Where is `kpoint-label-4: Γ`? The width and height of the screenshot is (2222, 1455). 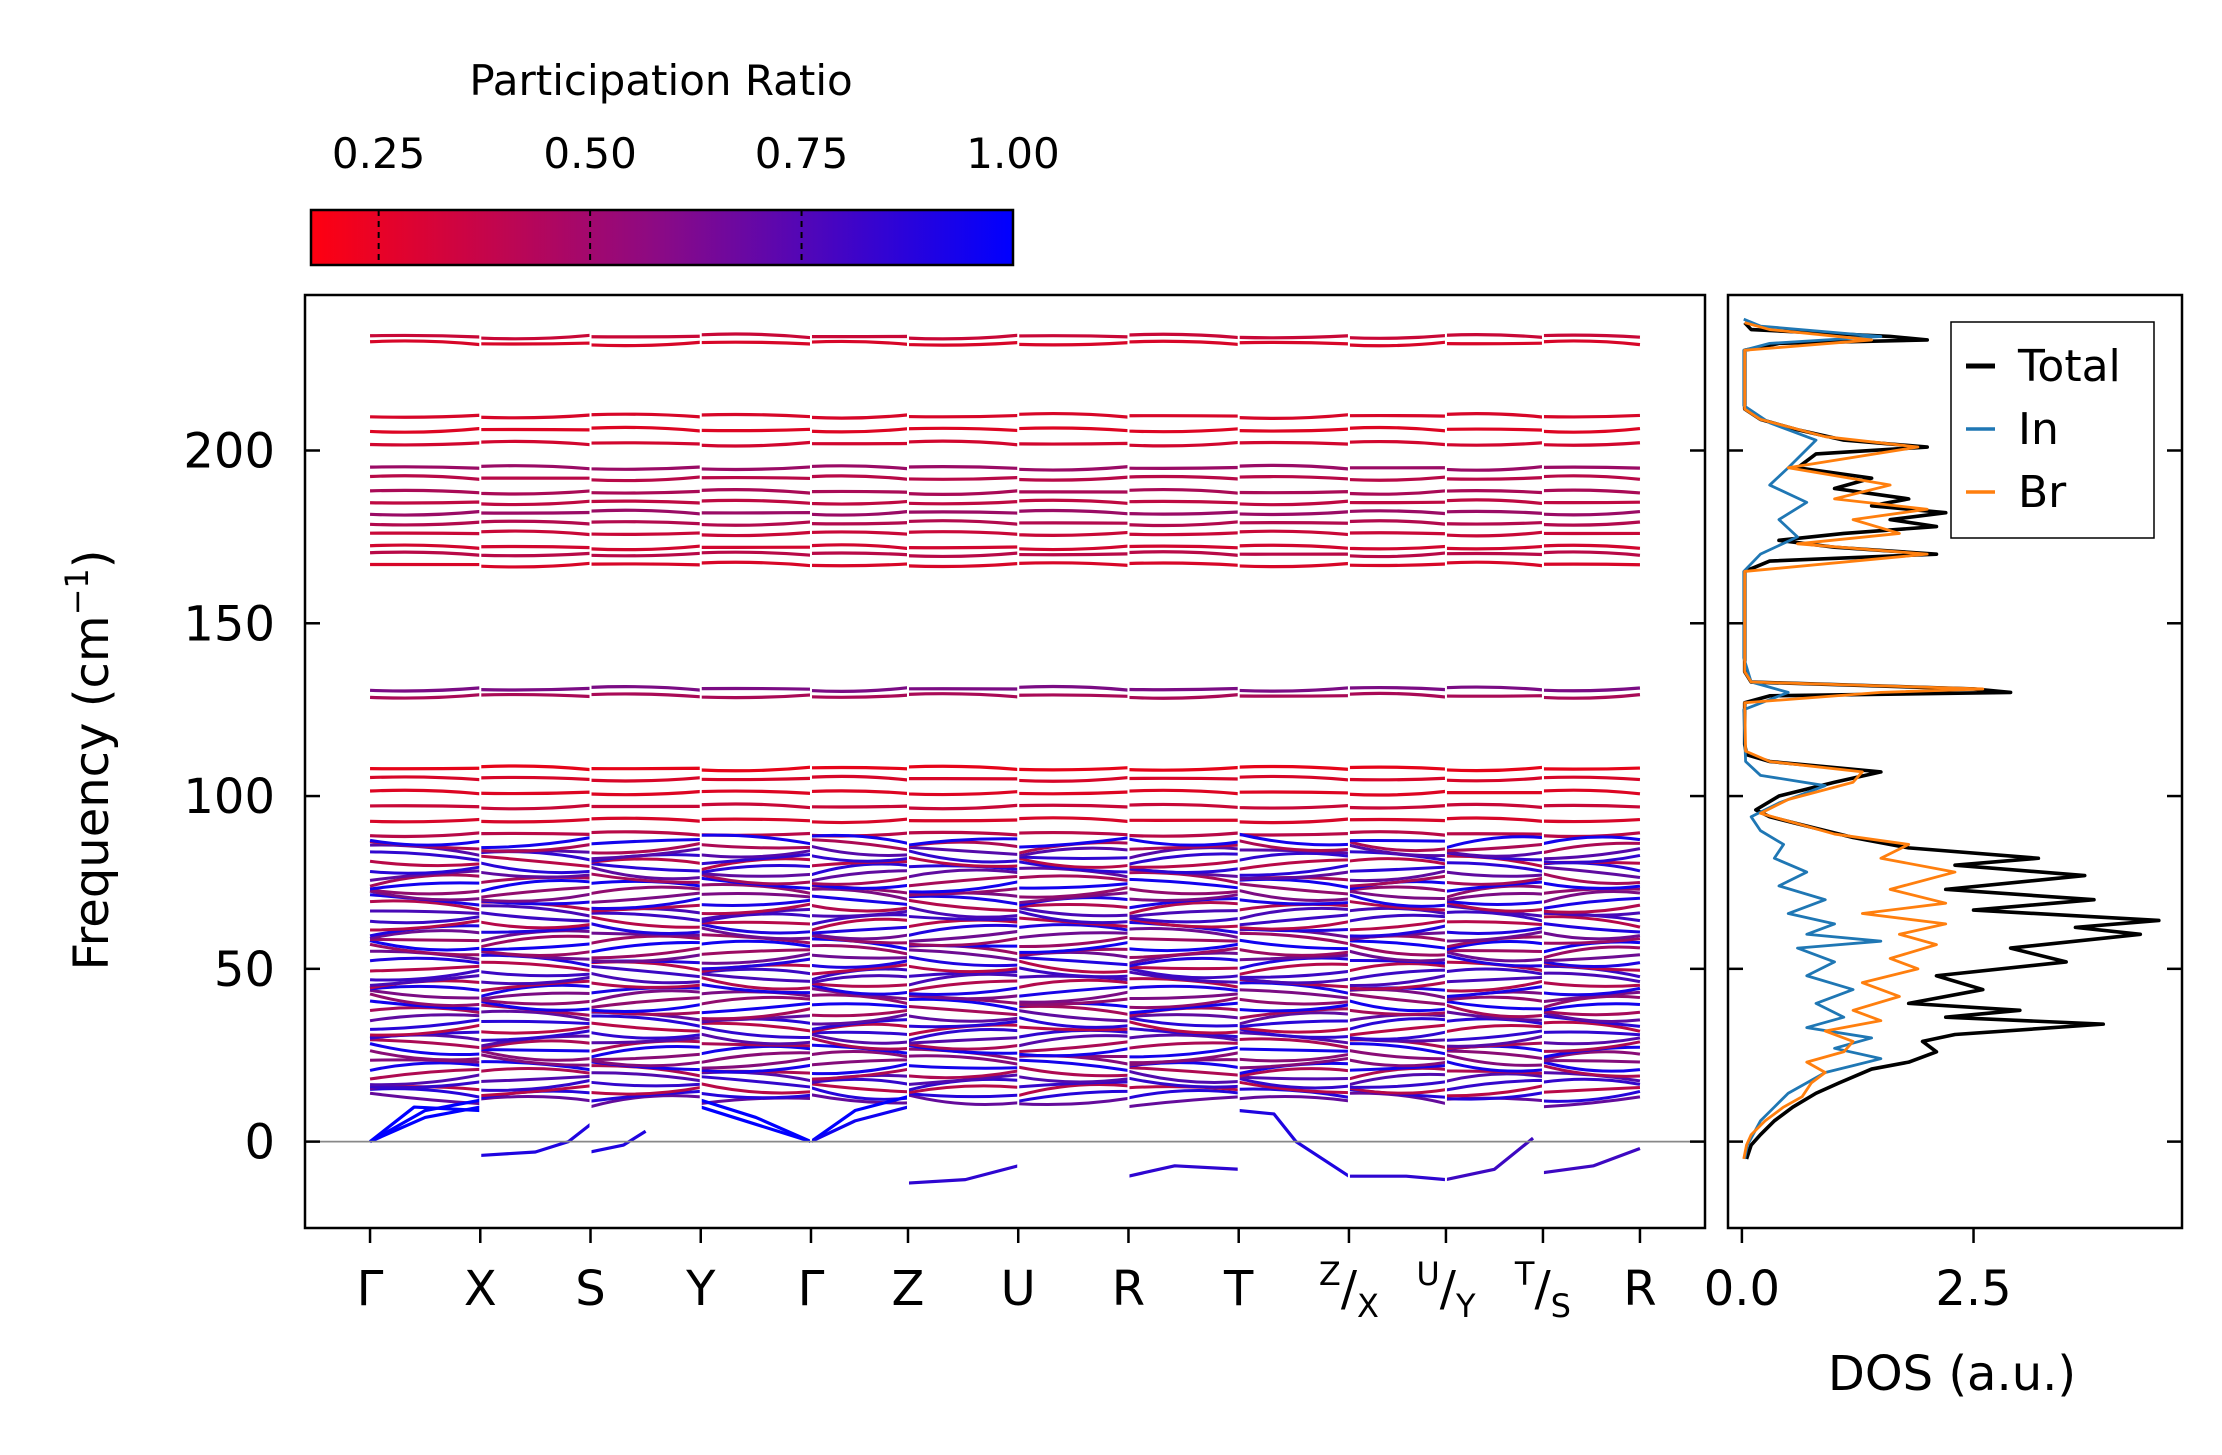
kpoint-label-4: Γ is located at coordinates (811, 1289).